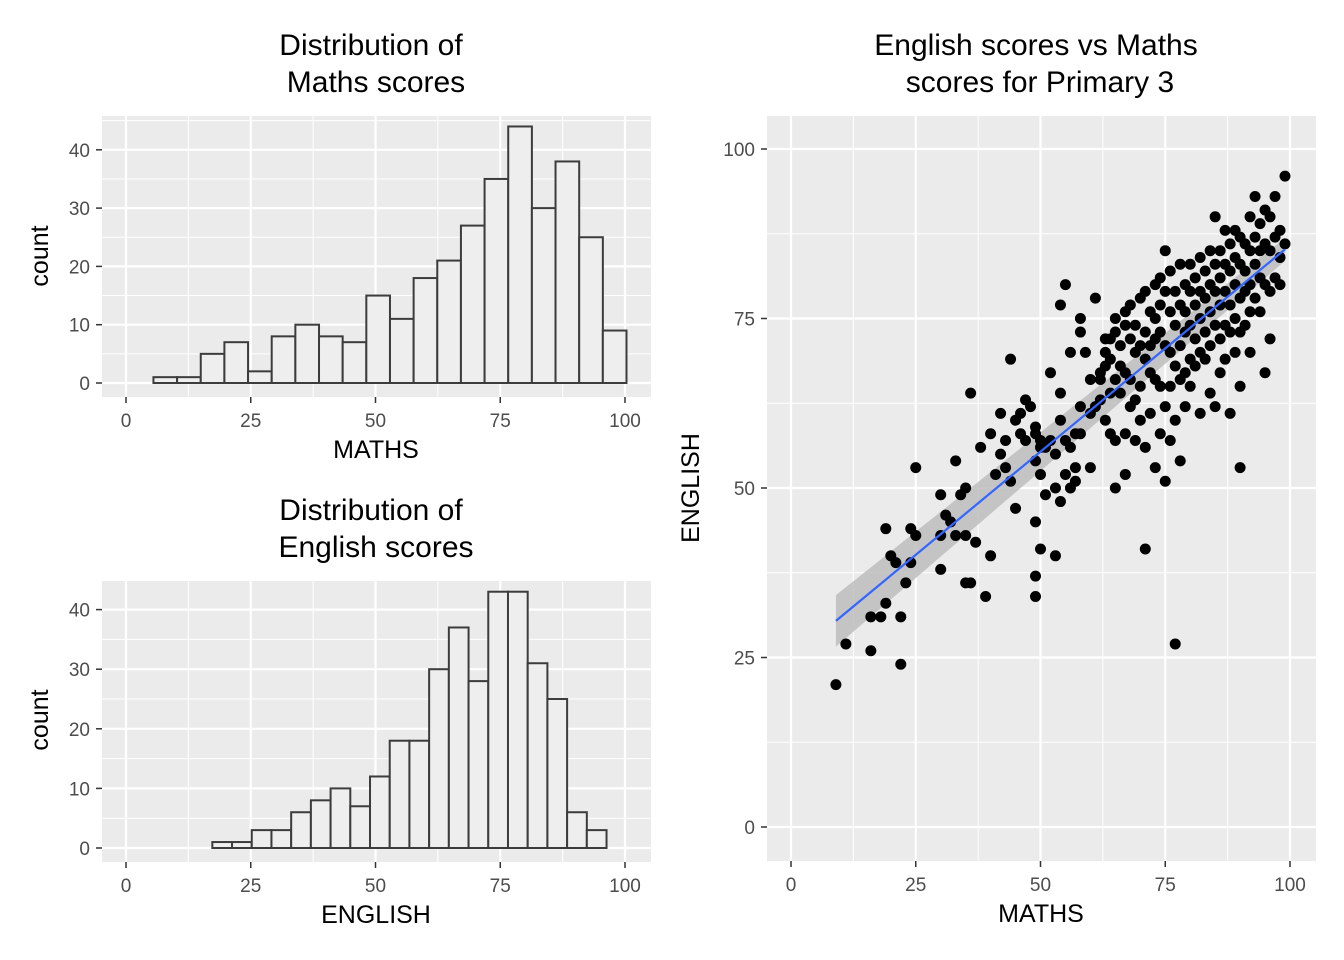 Image resolution: width=1344 pixels, height=960 pixels. Describe the element at coordinates (85, 268) in the screenshot. I see `maths-hist-y-ticks: 0 10 20 30 40` at that location.